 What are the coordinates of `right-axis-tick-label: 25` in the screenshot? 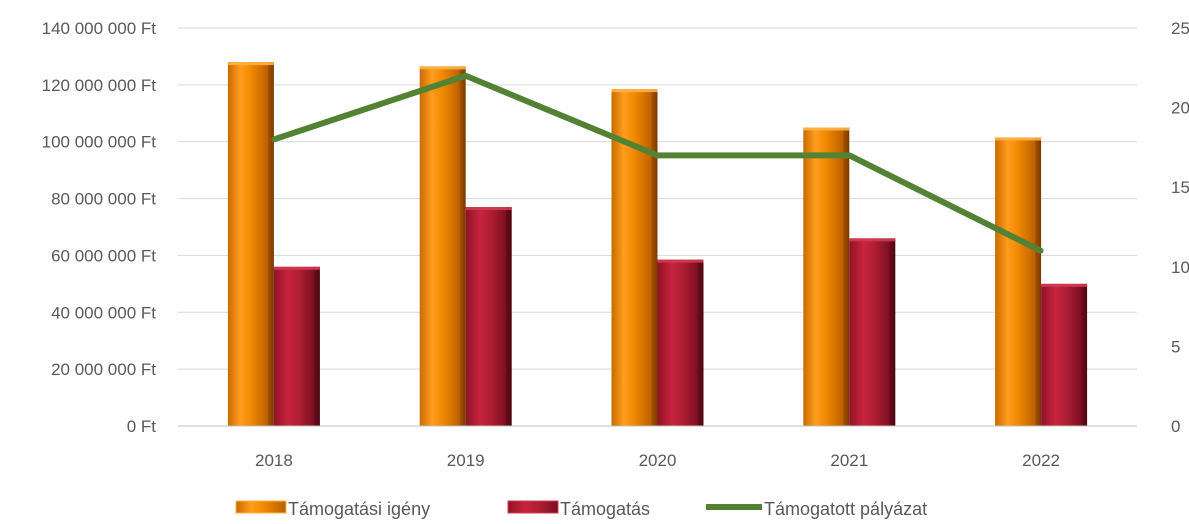 It's located at (1180, 28).